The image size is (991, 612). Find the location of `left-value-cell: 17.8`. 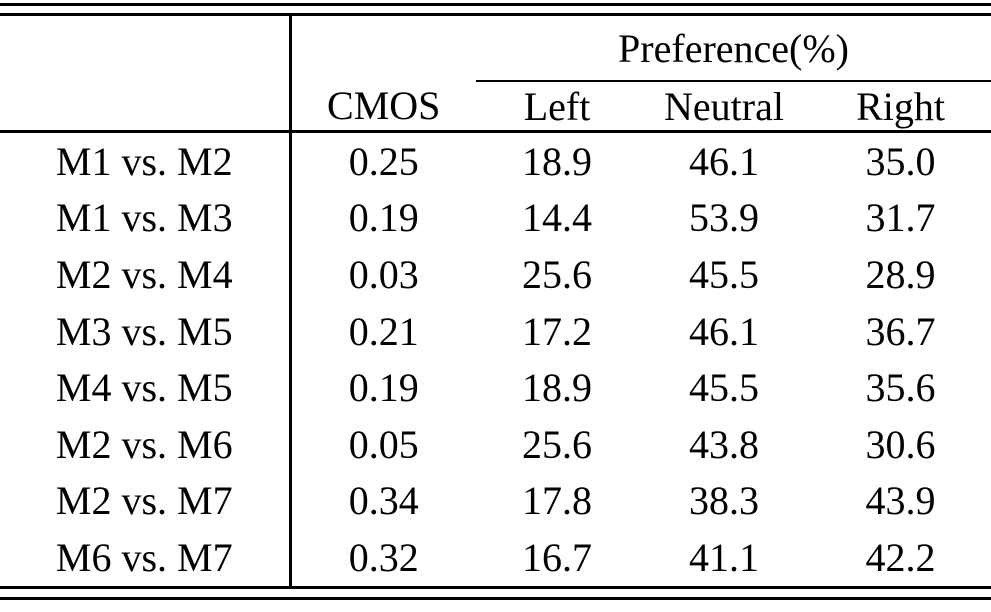

left-value-cell: 17.8 is located at coordinates (557, 501).